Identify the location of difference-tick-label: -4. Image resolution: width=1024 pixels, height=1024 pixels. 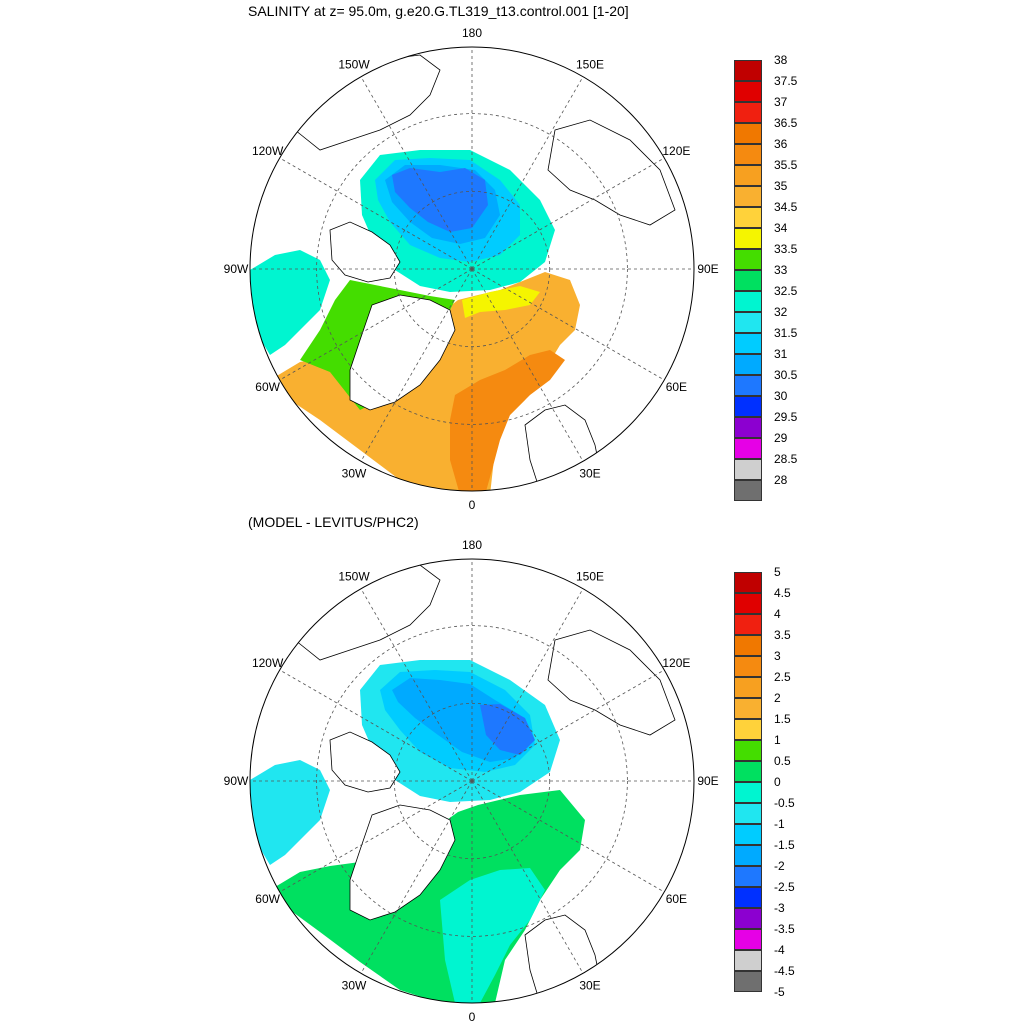
(779, 950).